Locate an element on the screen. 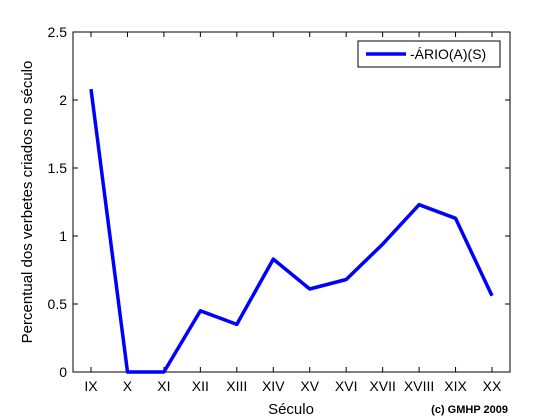  legend: -ÁRIO(A)(S) is located at coordinates (429, 54).